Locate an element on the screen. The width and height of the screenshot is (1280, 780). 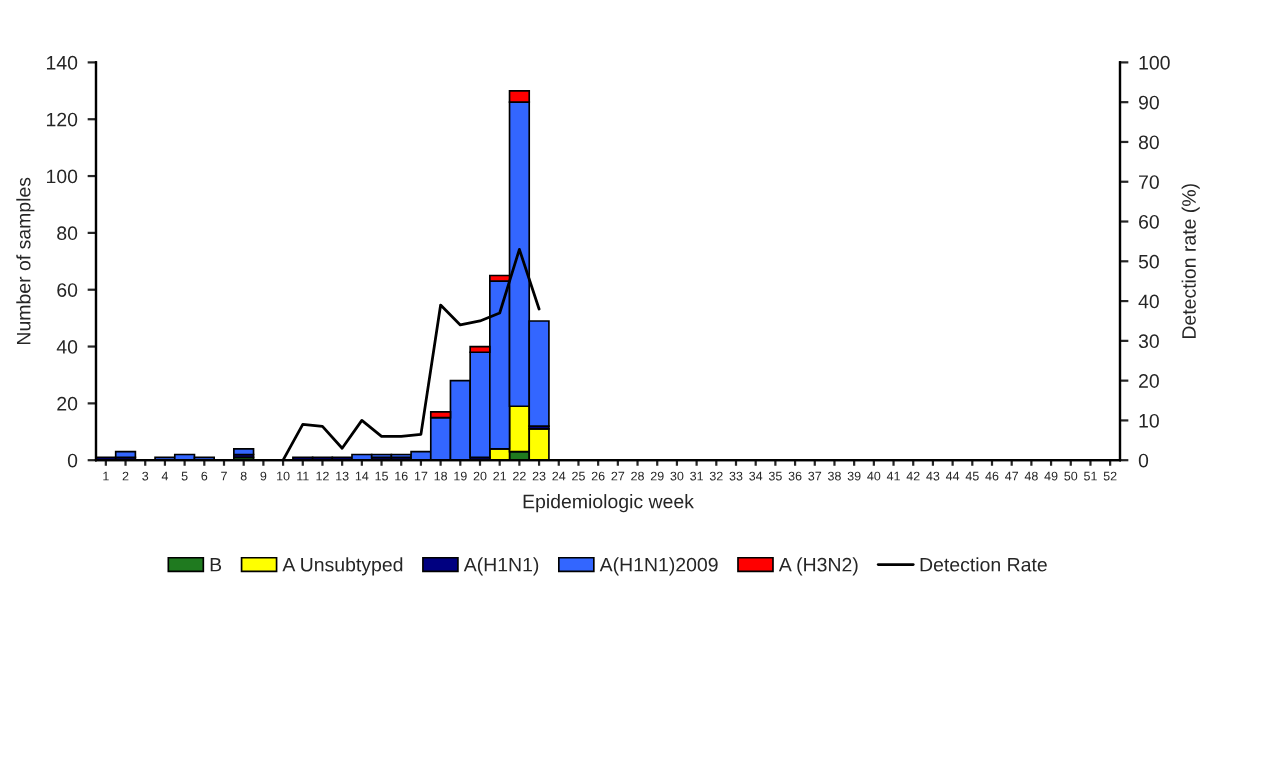
y2-axis-title: Detection rate (%) is located at coordinates (1190, 261).